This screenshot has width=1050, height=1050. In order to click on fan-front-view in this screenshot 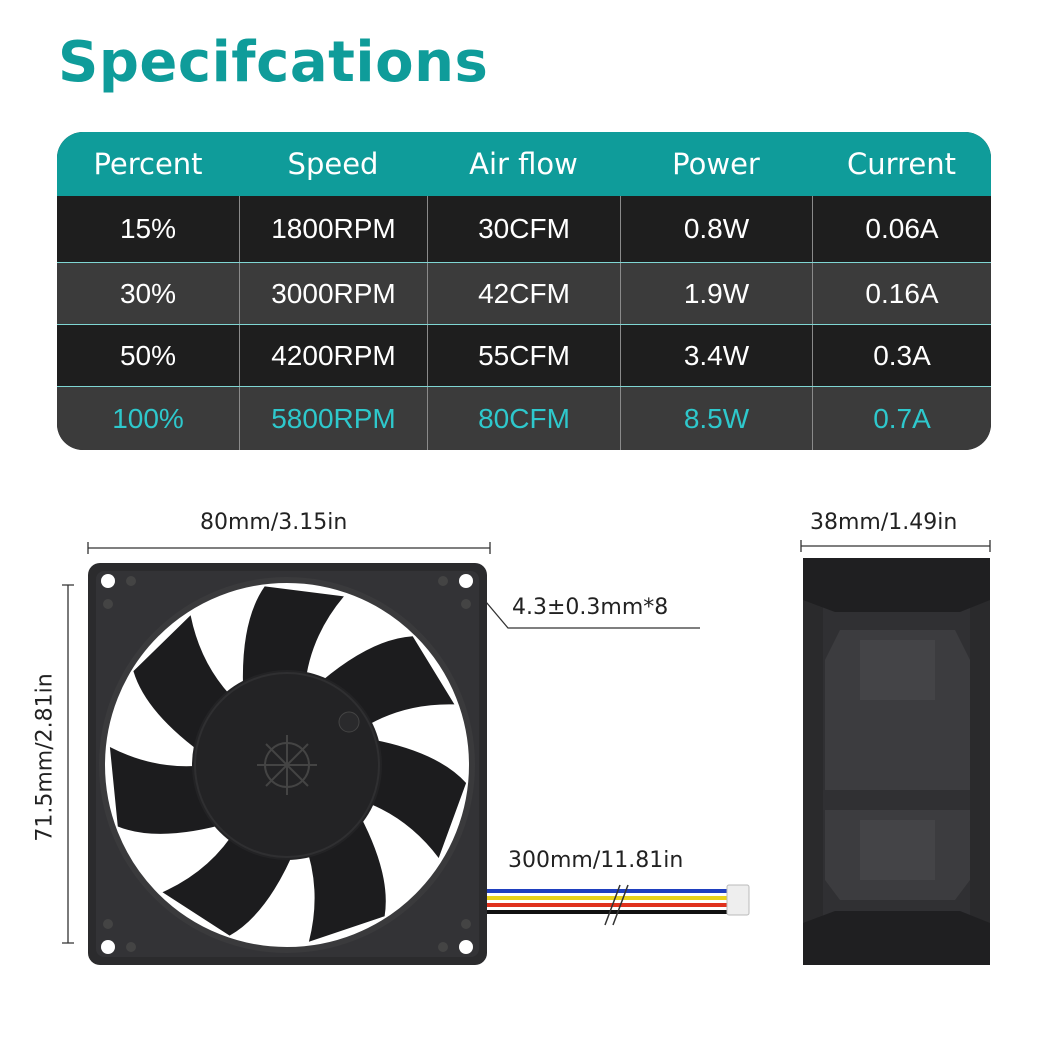, I will do `click(287, 764)`.